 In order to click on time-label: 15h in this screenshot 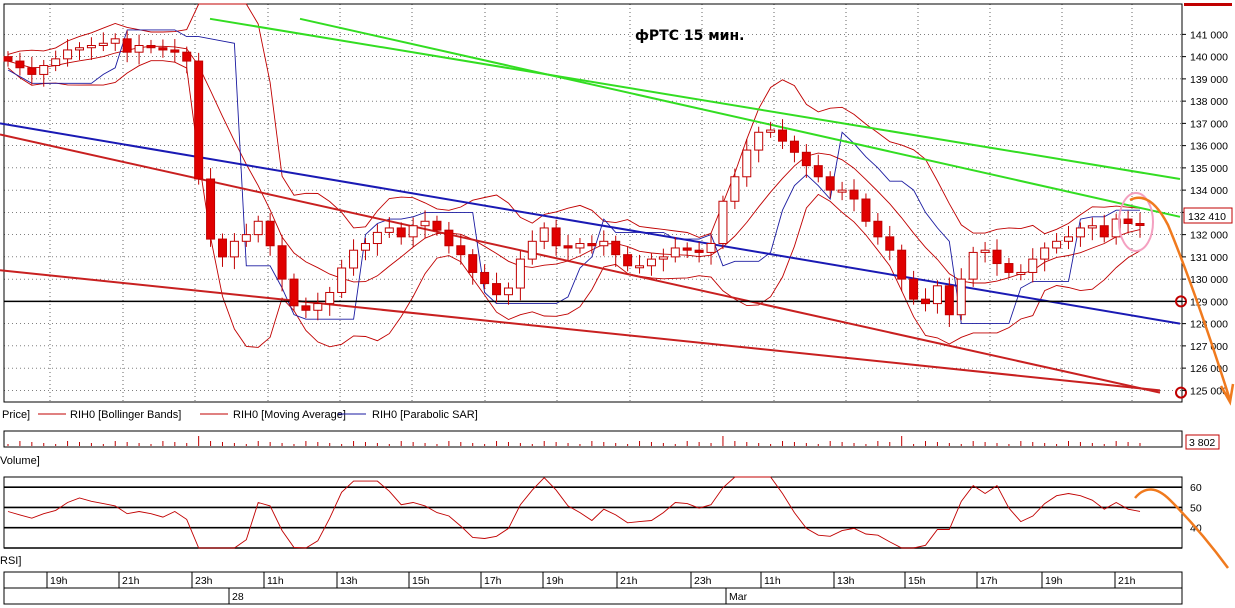, I will do `click(917, 581)`.